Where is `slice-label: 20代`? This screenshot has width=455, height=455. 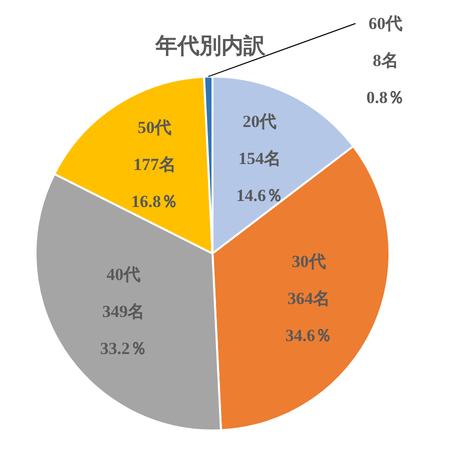 slice-label: 20代 is located at coordinates (259, 121).